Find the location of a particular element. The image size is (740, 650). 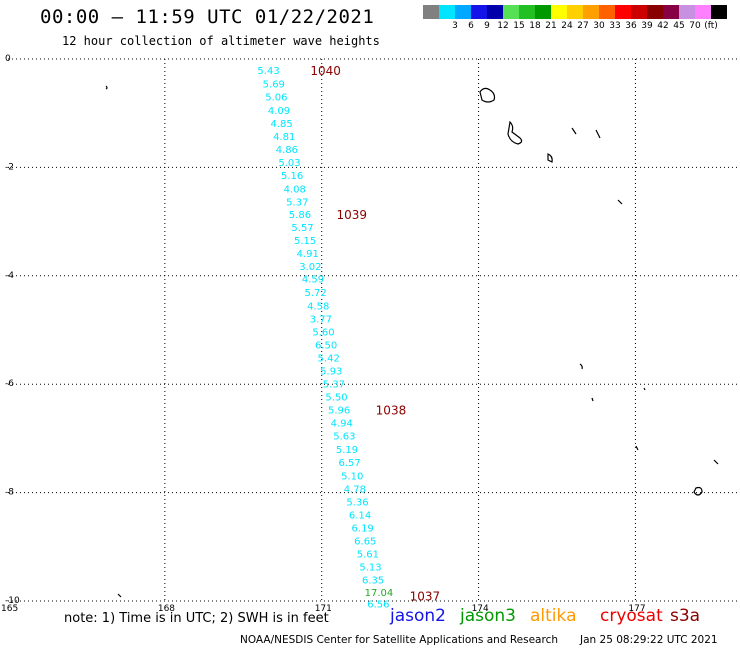

swh-value: 4.59 is located at coordinates (313, 280).